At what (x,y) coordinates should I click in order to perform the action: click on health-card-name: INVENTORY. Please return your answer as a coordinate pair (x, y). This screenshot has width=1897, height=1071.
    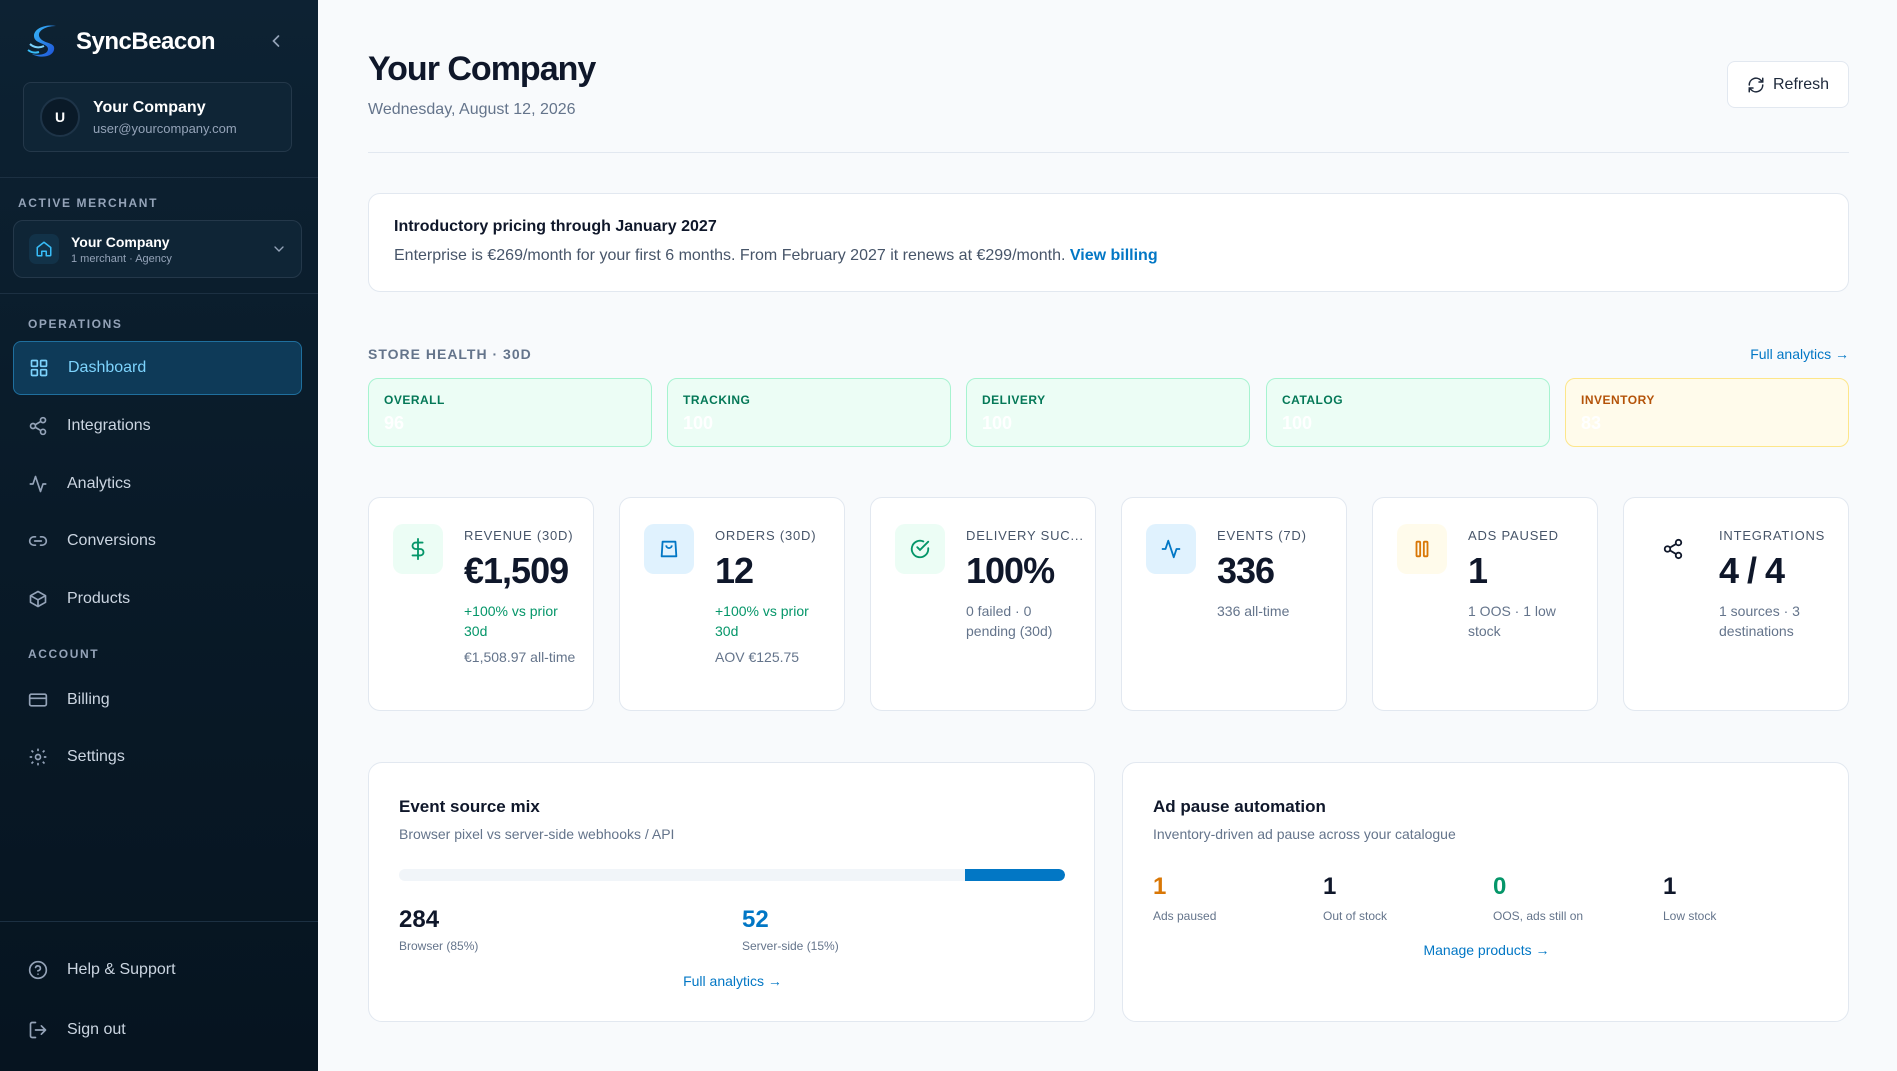
    Looking at the image, I should click on (1618, 400).